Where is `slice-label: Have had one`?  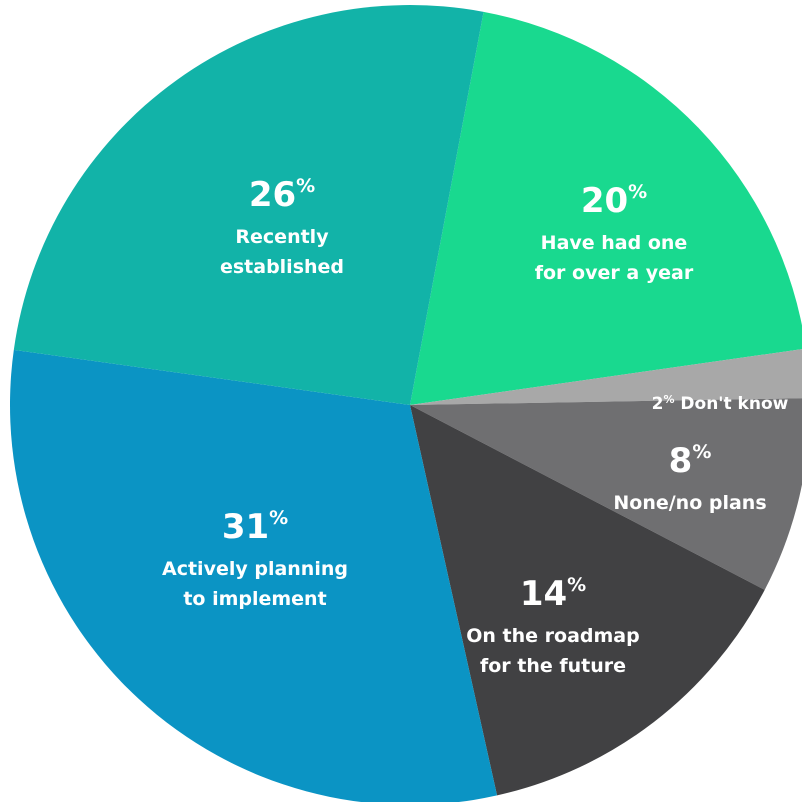 slice-label: Have had one is located at coordinates (614, 243).